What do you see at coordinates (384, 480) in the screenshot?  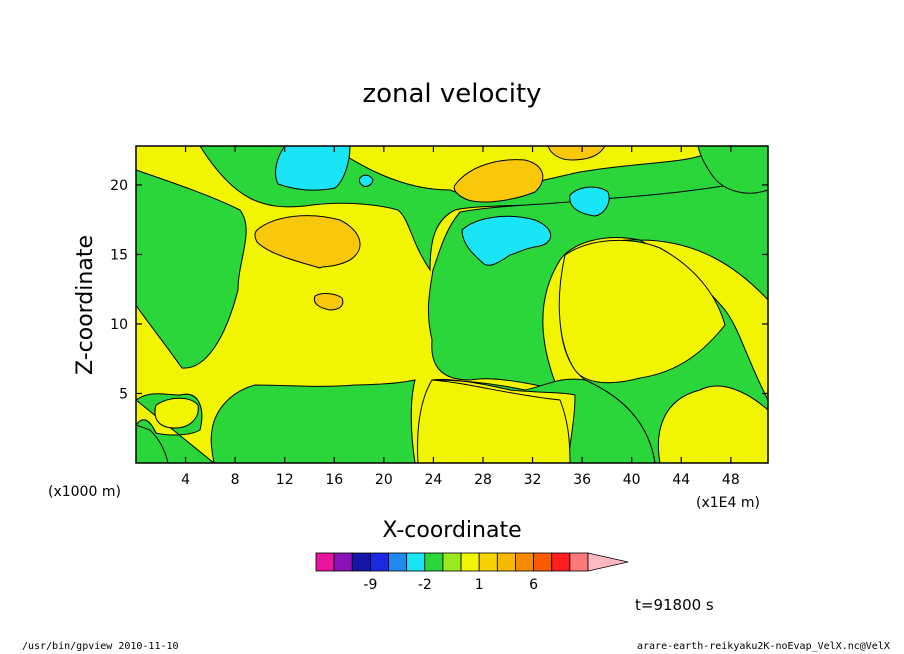 I see `x-tick-label: 20` at bounding box center [384, 480].